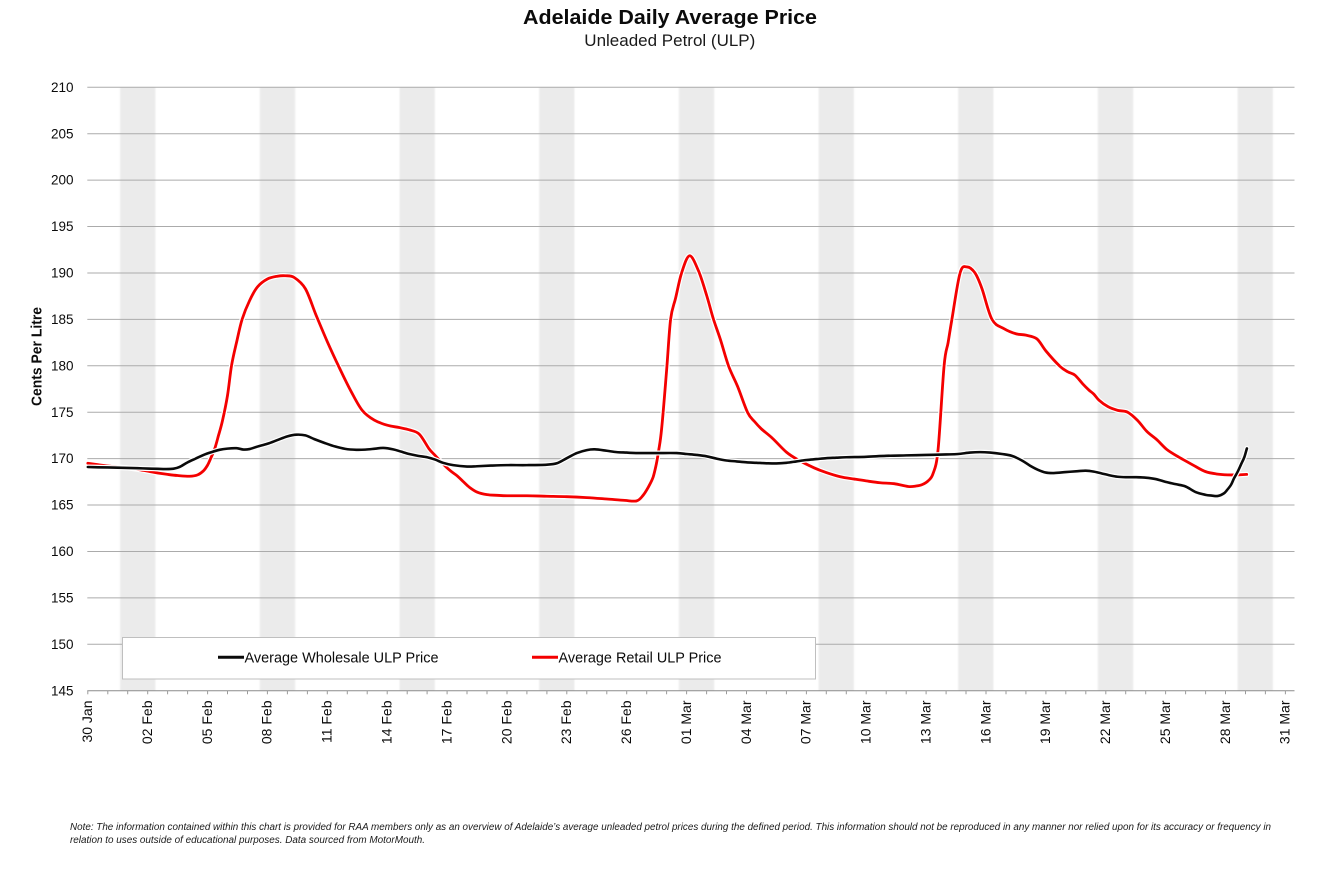 This screenshot has width=1337, height=871. What do you see at coordinates (38, 356) in the screenshot?
I see `svg-text: Cents Per Litre` at bounding box center [38, 356].